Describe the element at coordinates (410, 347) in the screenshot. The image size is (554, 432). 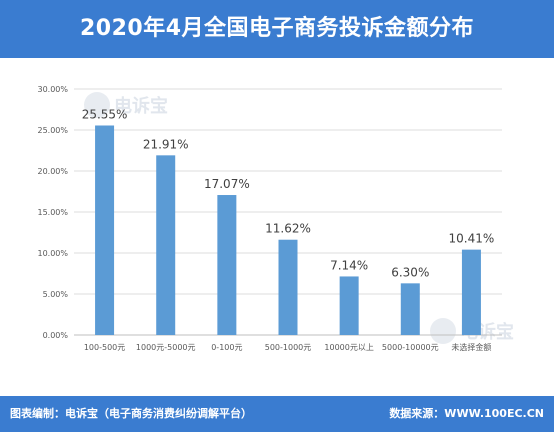
I see `x-tick-label: 5000-10000元` at that location.